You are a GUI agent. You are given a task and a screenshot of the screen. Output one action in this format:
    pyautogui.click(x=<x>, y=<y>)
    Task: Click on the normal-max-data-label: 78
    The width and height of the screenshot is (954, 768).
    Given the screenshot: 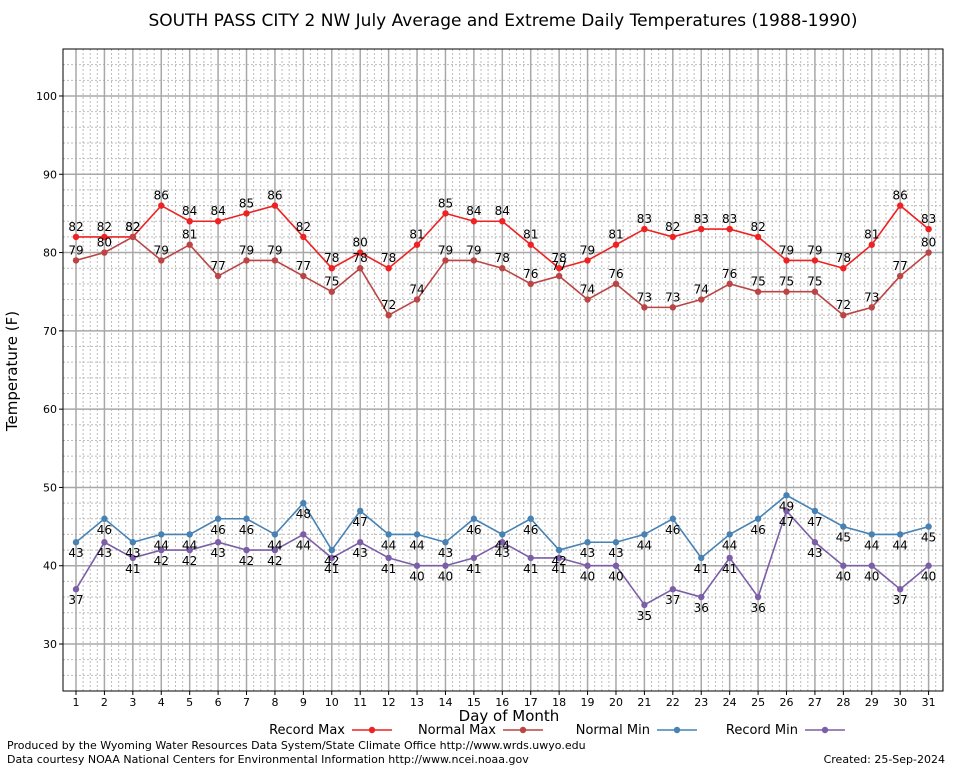 What is the action you would take?
    pyautogui.click(x=360, y=258)
    